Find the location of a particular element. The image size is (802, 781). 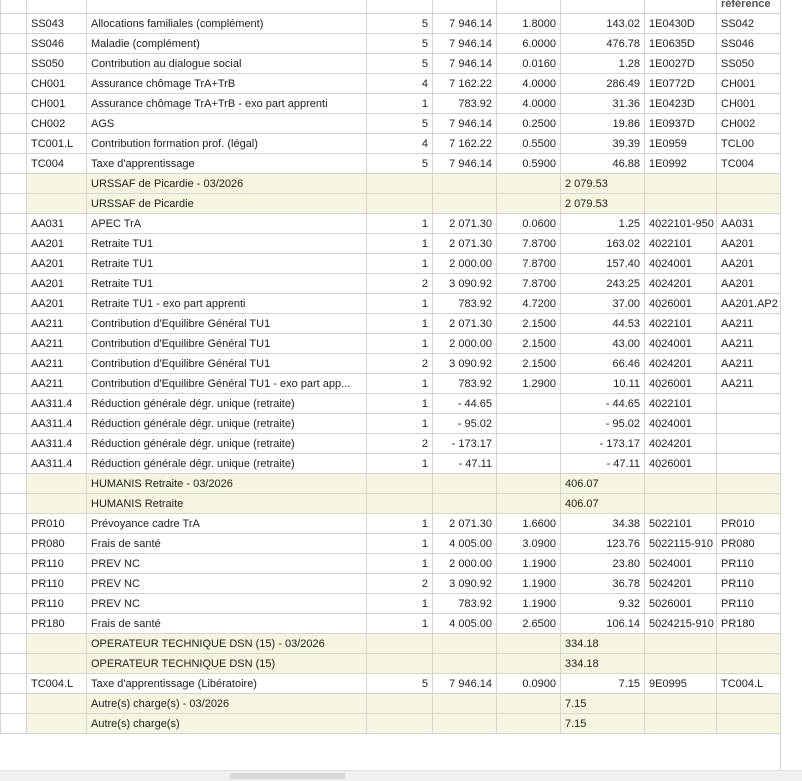

cell-amount: 476.78 is located at coordinates (602, 43).